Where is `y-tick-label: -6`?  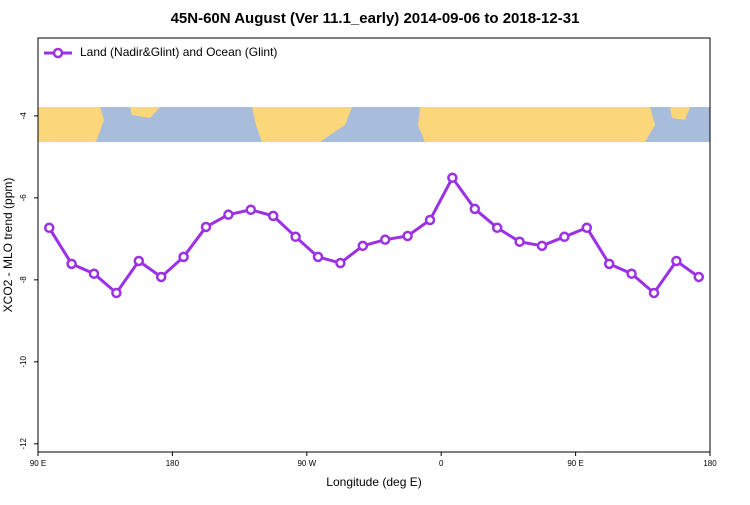
y-tick-label: -6 is located at coordinates (23, 198).